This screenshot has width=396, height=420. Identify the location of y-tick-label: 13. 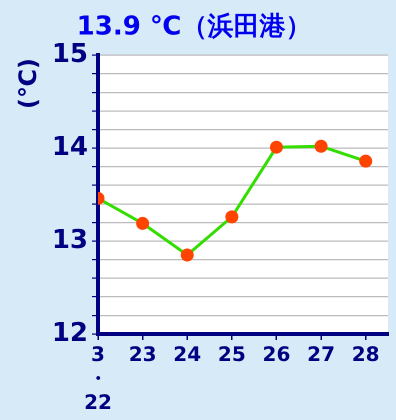
(70, 239).